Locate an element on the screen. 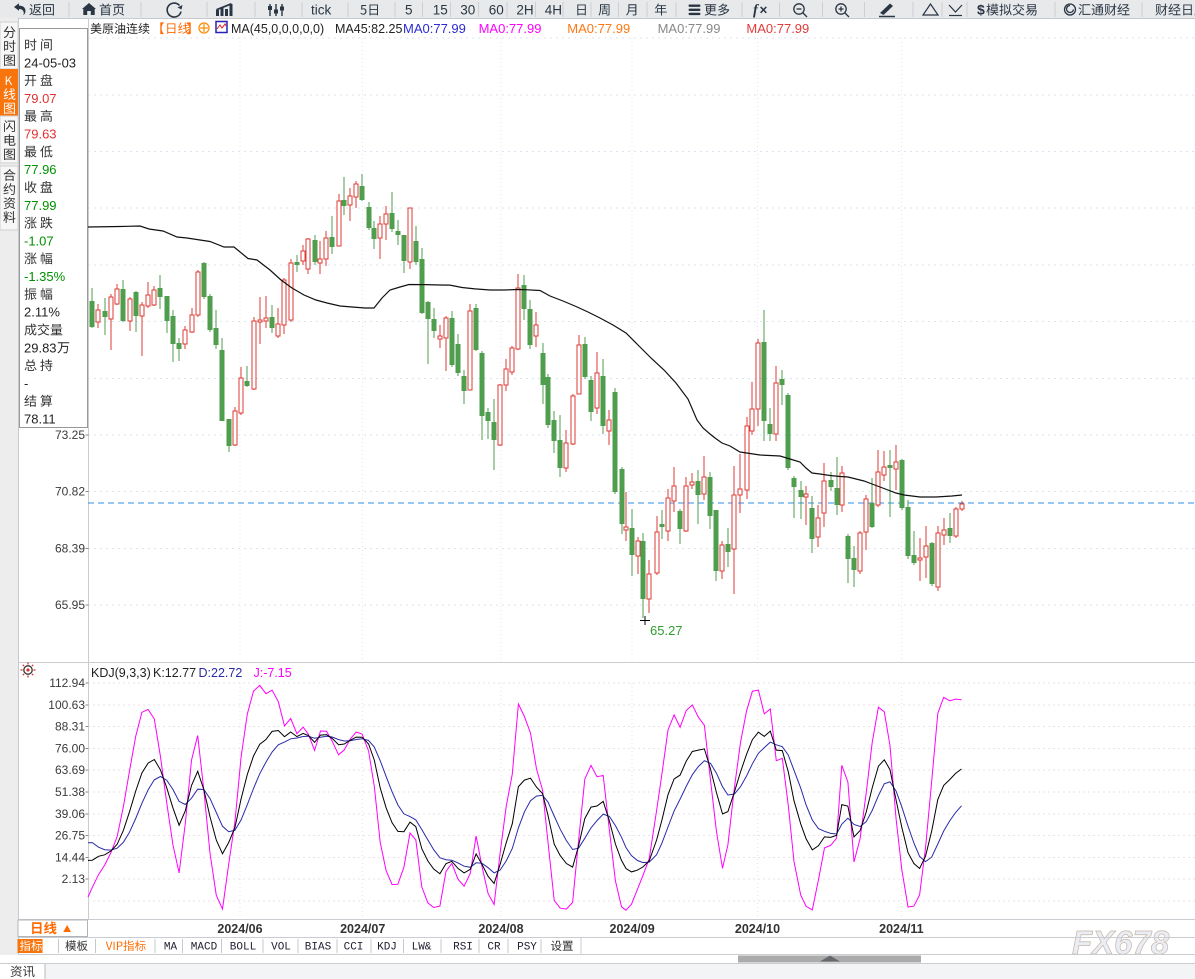  svg-text: 79.07 is located at coordinates (40, 98).